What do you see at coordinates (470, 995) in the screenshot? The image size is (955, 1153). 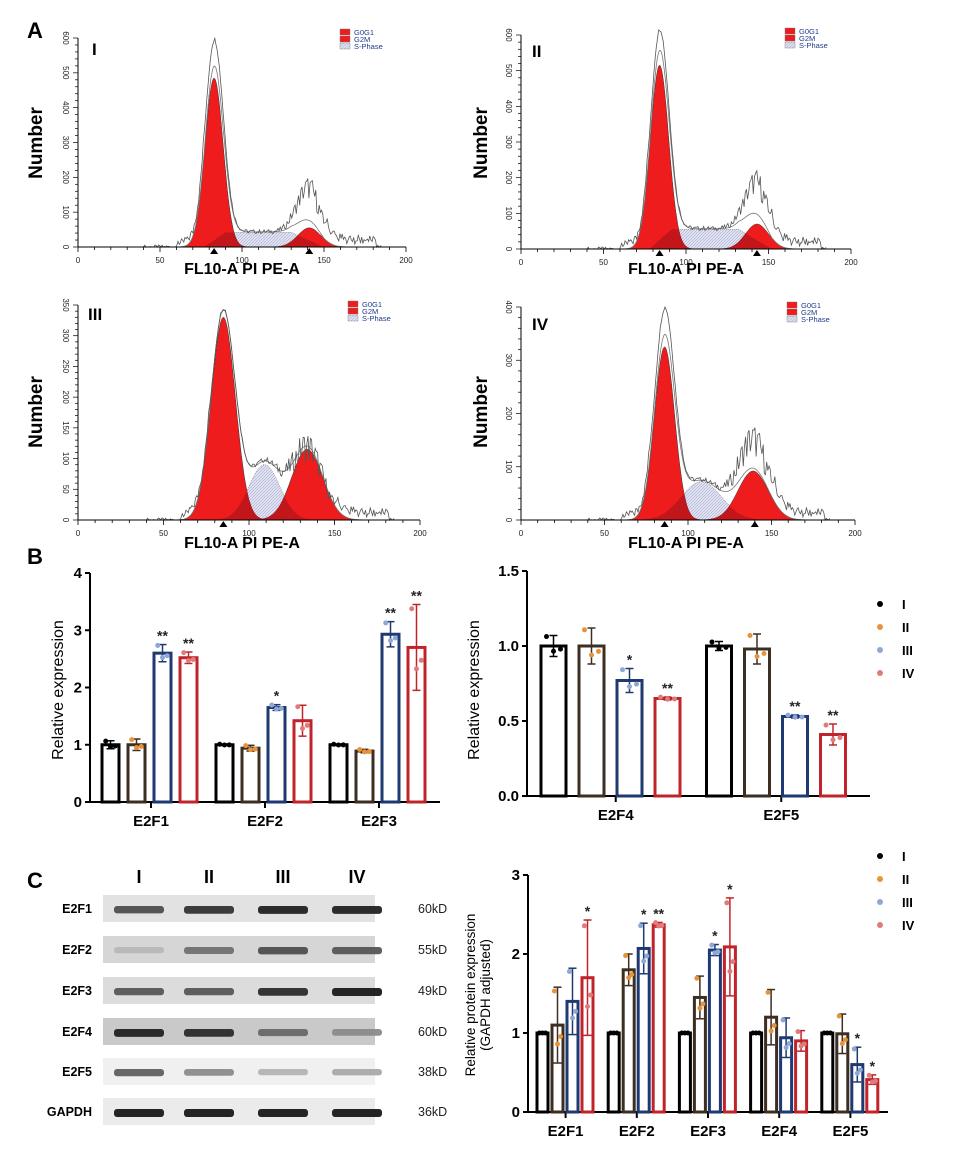 I see `y-axis-label: Relative protein expression` at bounding box center [470, 995].